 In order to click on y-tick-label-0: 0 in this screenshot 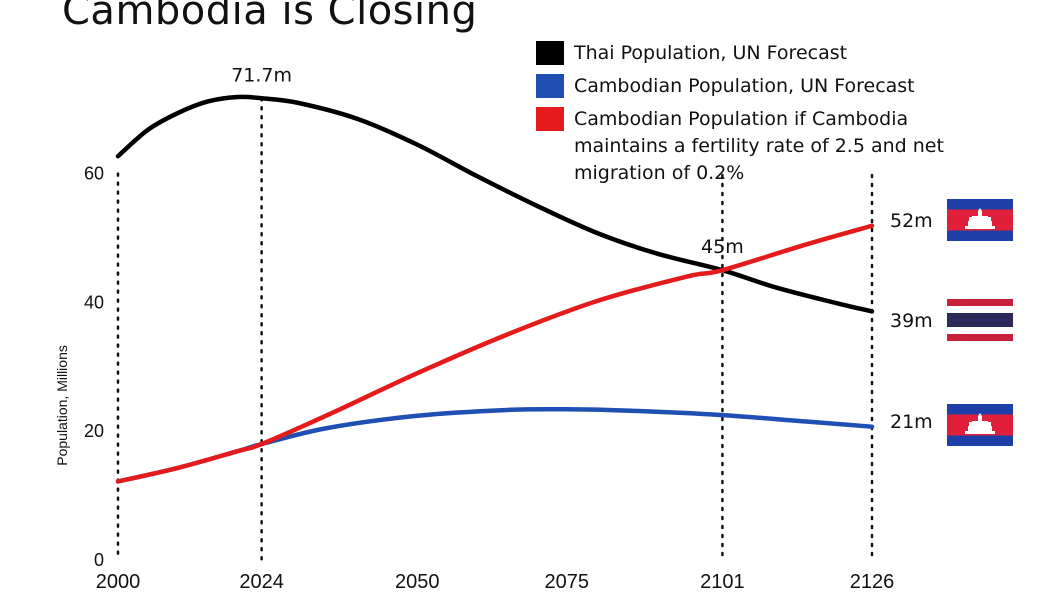, I will do `click(99, 560)`.